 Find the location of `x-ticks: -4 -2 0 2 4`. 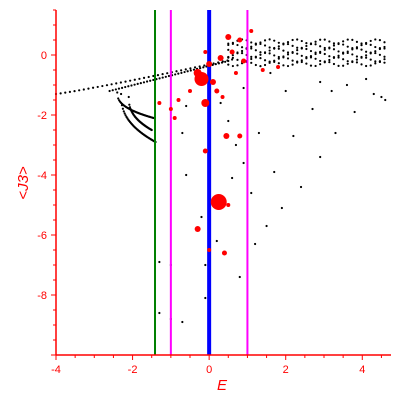

x-ticks: -4 -2 0 2 4 is located at coordinates (216, 365).